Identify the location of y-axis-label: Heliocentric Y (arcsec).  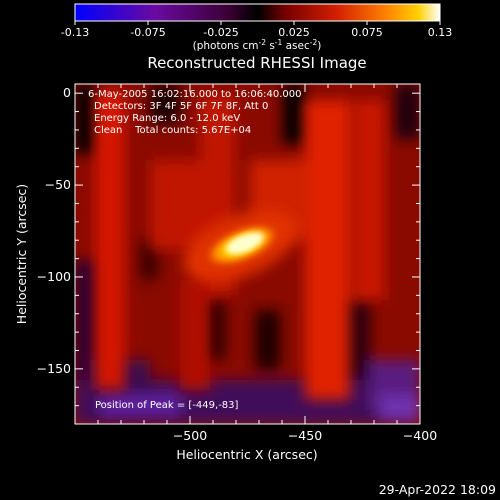
(21, 254).